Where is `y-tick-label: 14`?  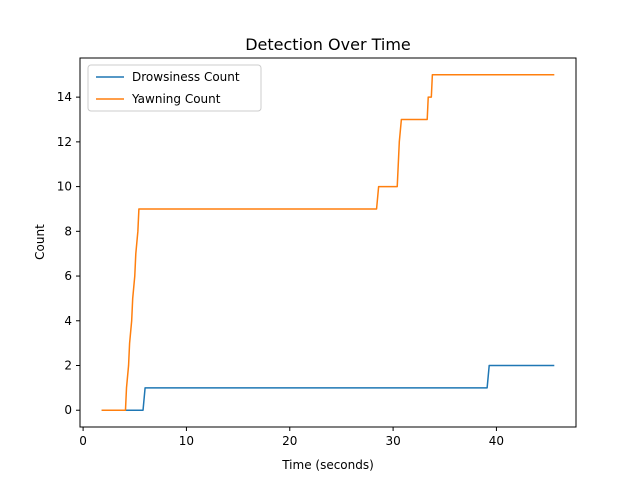
y-tick-label: 14 is located at coordinates (64, 97).